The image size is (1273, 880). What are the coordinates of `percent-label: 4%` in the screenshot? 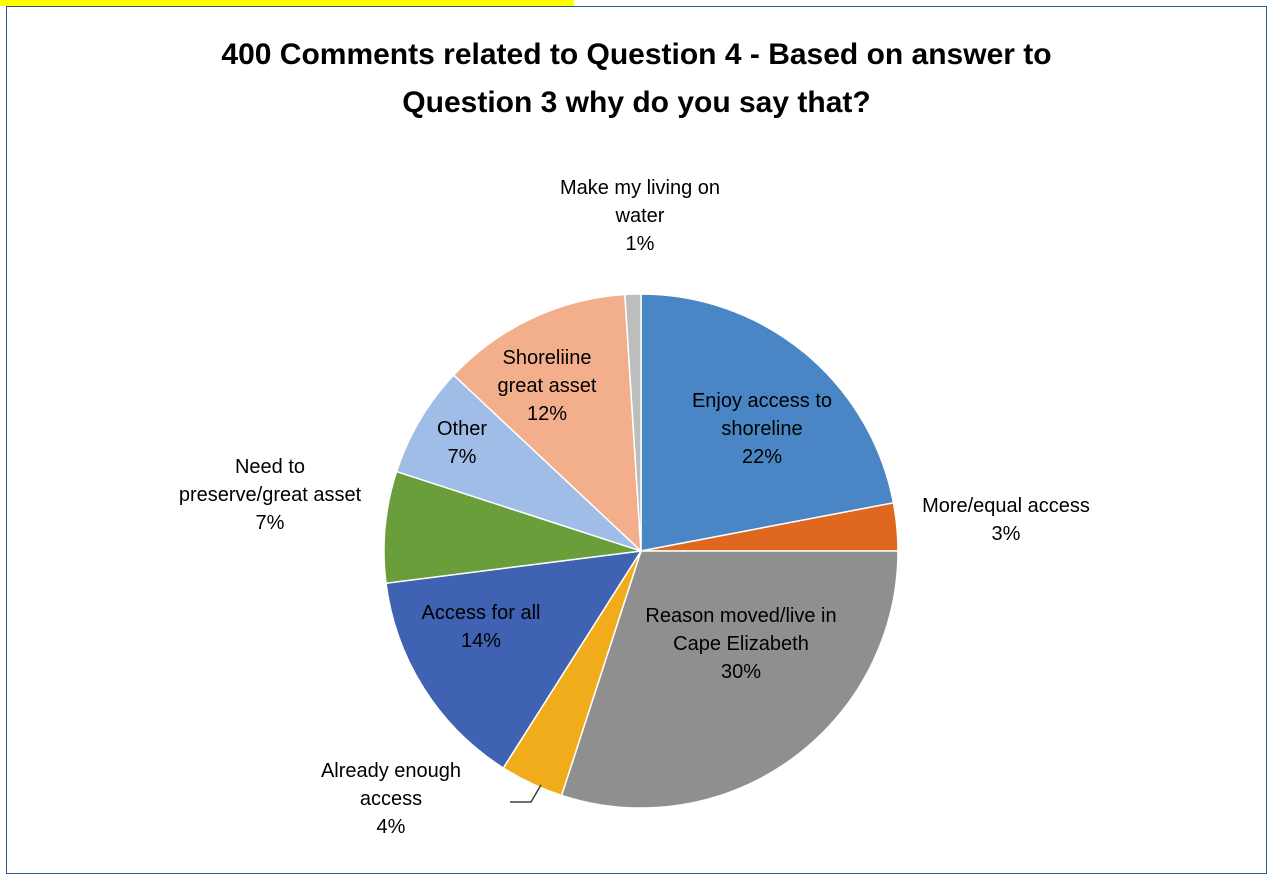 It's located at (391, 827).